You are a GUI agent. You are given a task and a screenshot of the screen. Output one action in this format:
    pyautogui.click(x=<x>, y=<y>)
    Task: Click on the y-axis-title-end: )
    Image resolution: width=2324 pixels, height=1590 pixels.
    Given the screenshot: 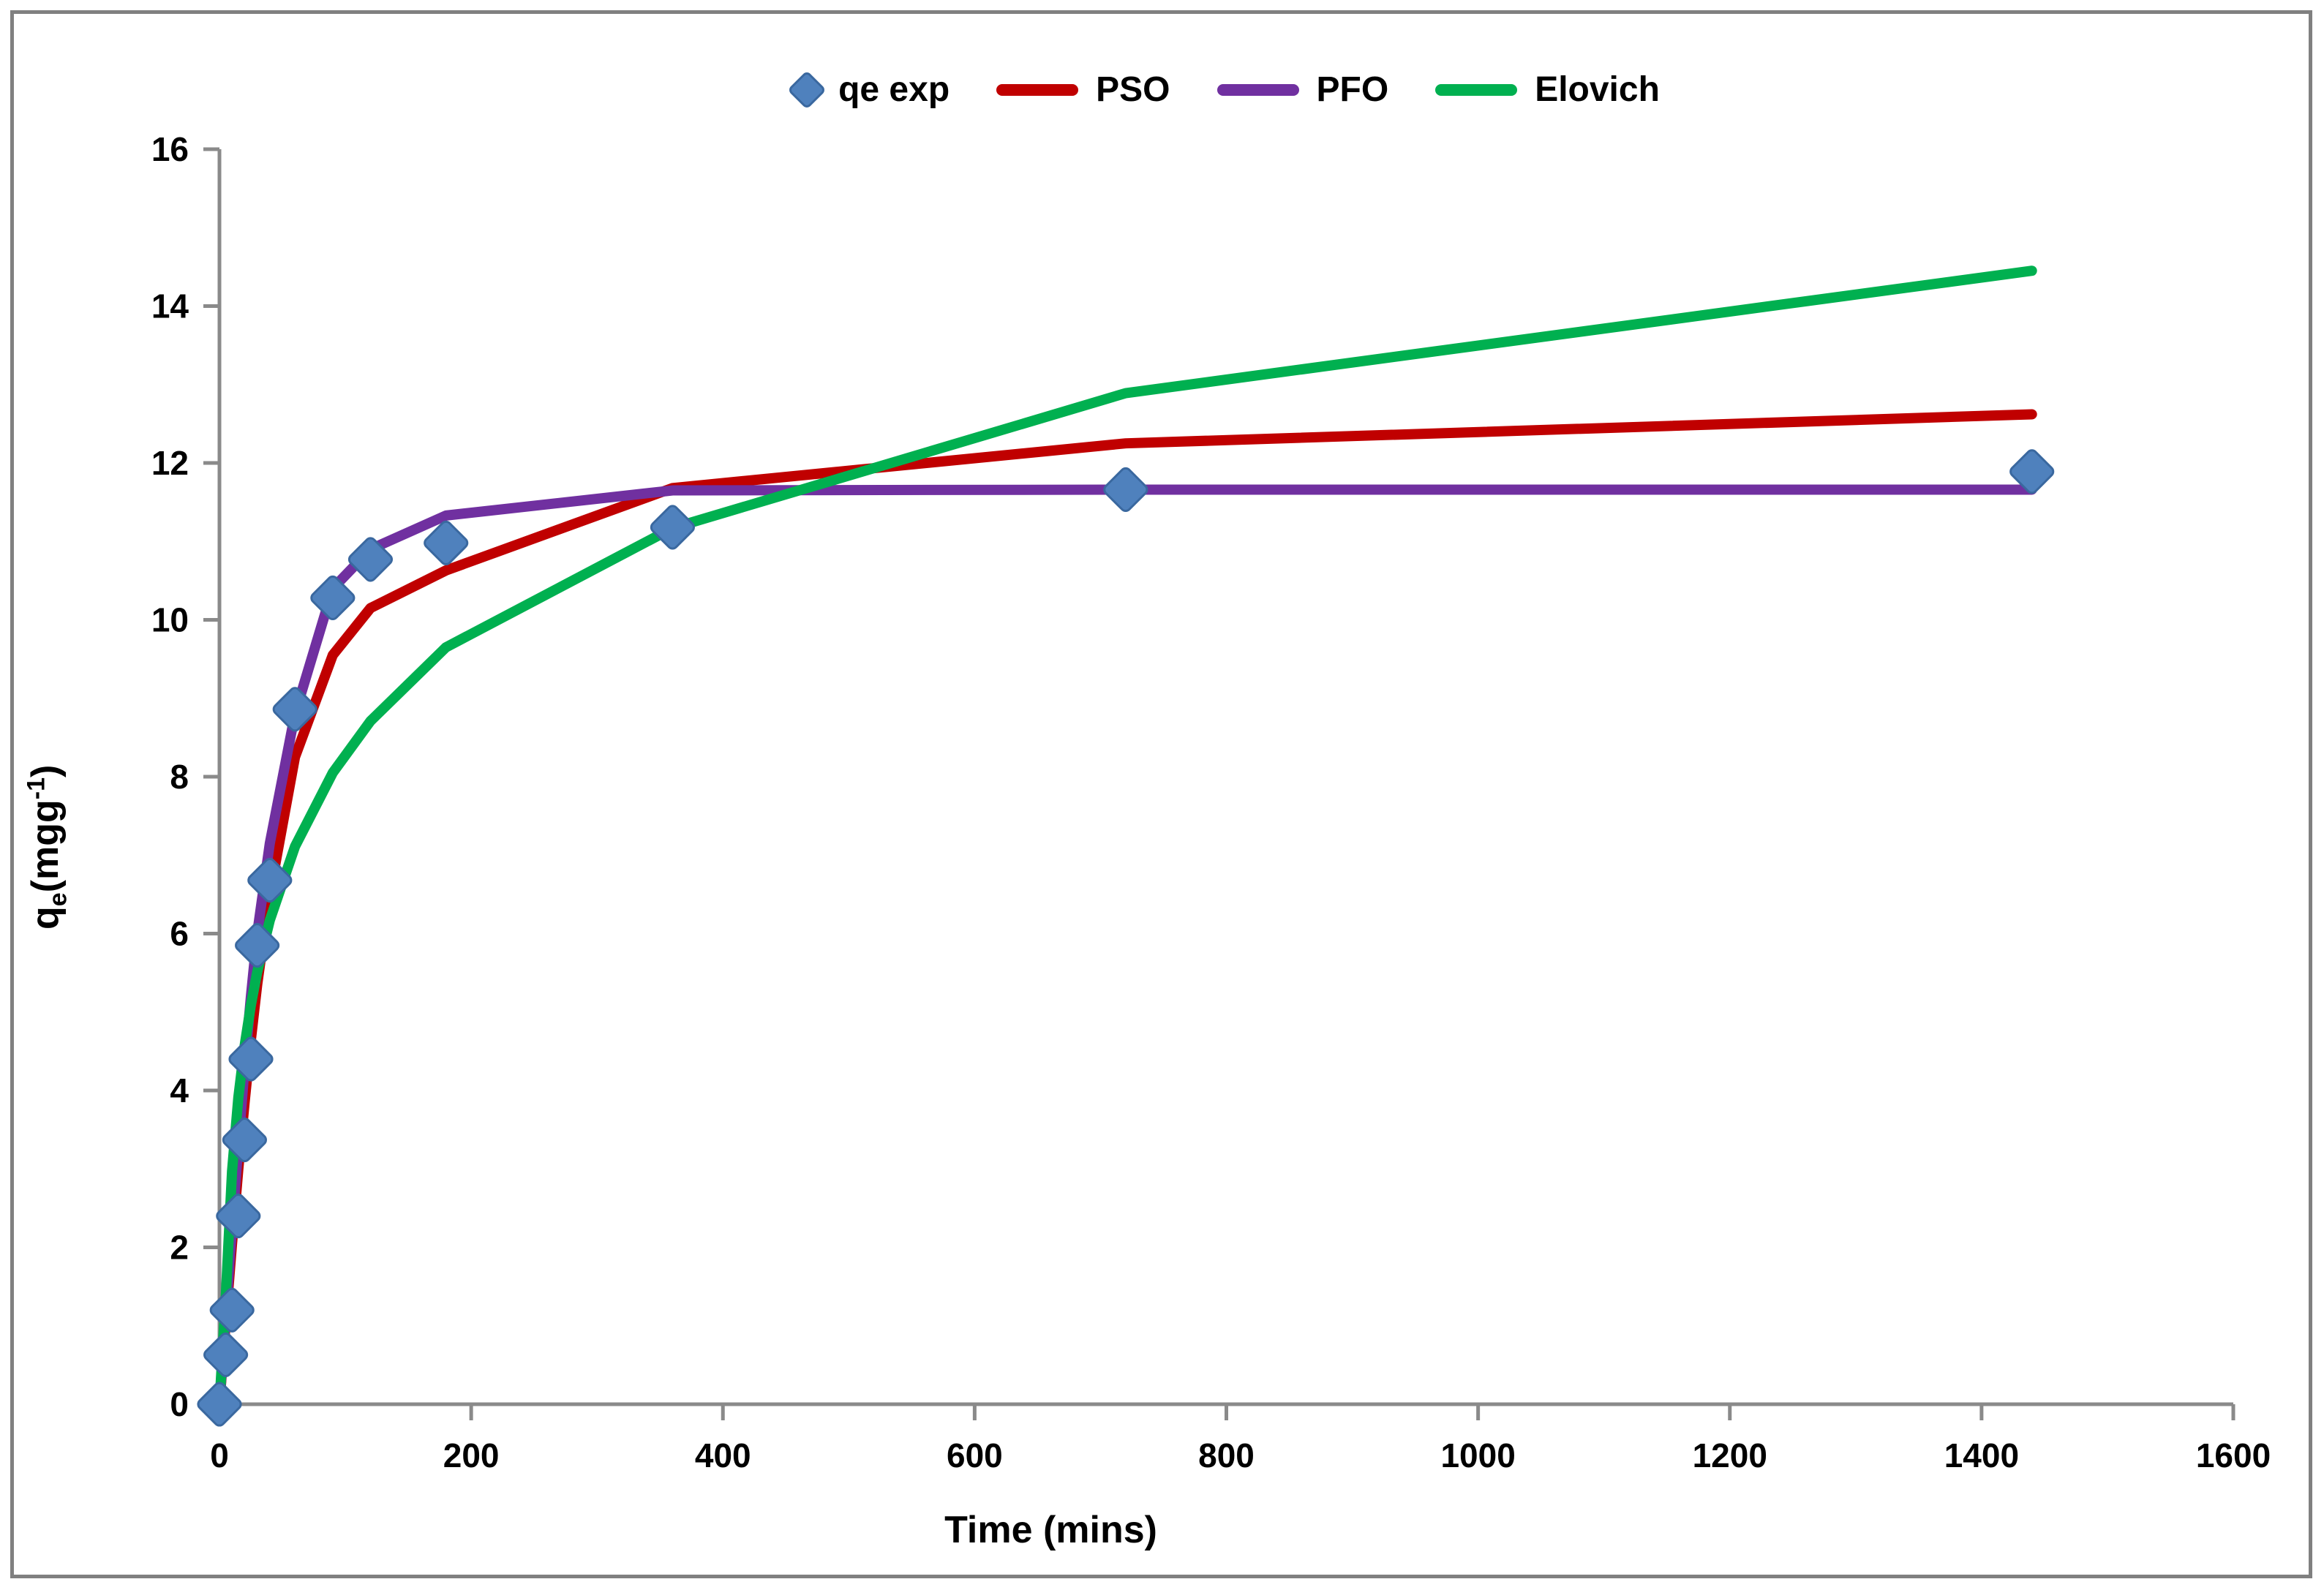 What is the action you would take?
    pyautogui.click(x=45, y=771)
    